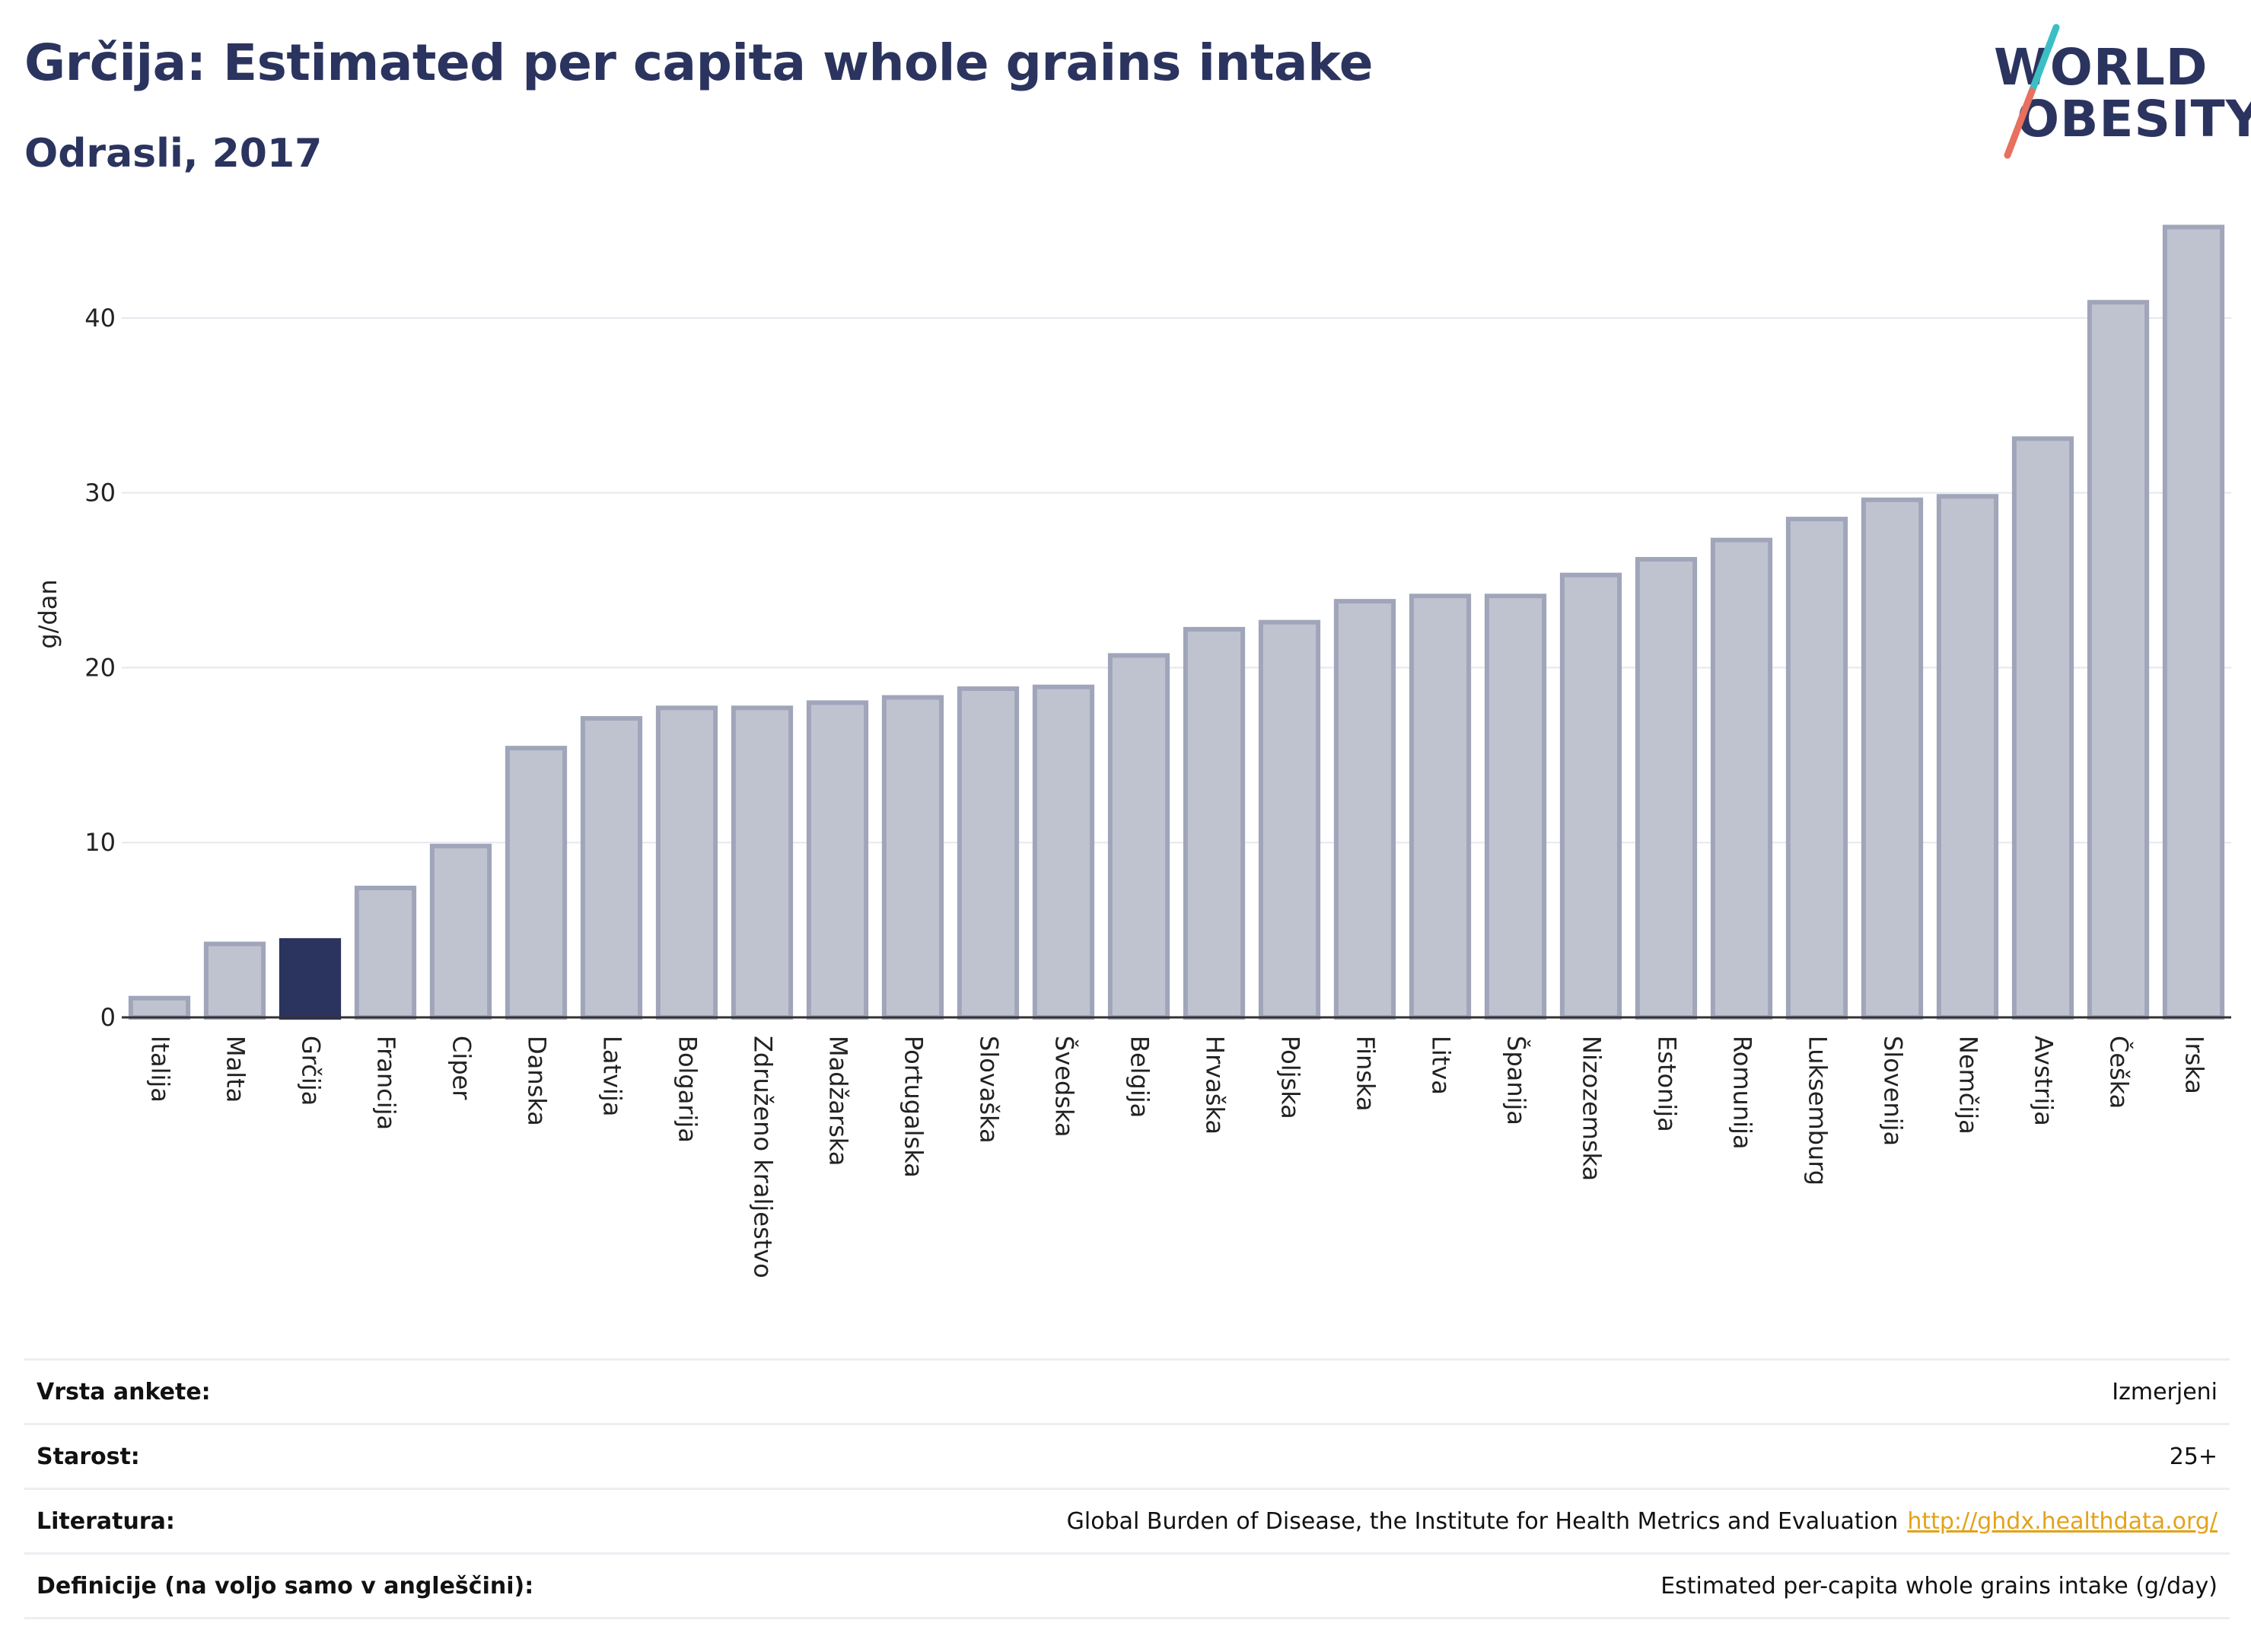 The height and width of the screenshot is (1652, 2251). What do you see at coordinates (1127, 1390) in the screenshot?
I see `info-row: Vrsta ankete: Izmerjeni` at bounding box center [1127, 1390].